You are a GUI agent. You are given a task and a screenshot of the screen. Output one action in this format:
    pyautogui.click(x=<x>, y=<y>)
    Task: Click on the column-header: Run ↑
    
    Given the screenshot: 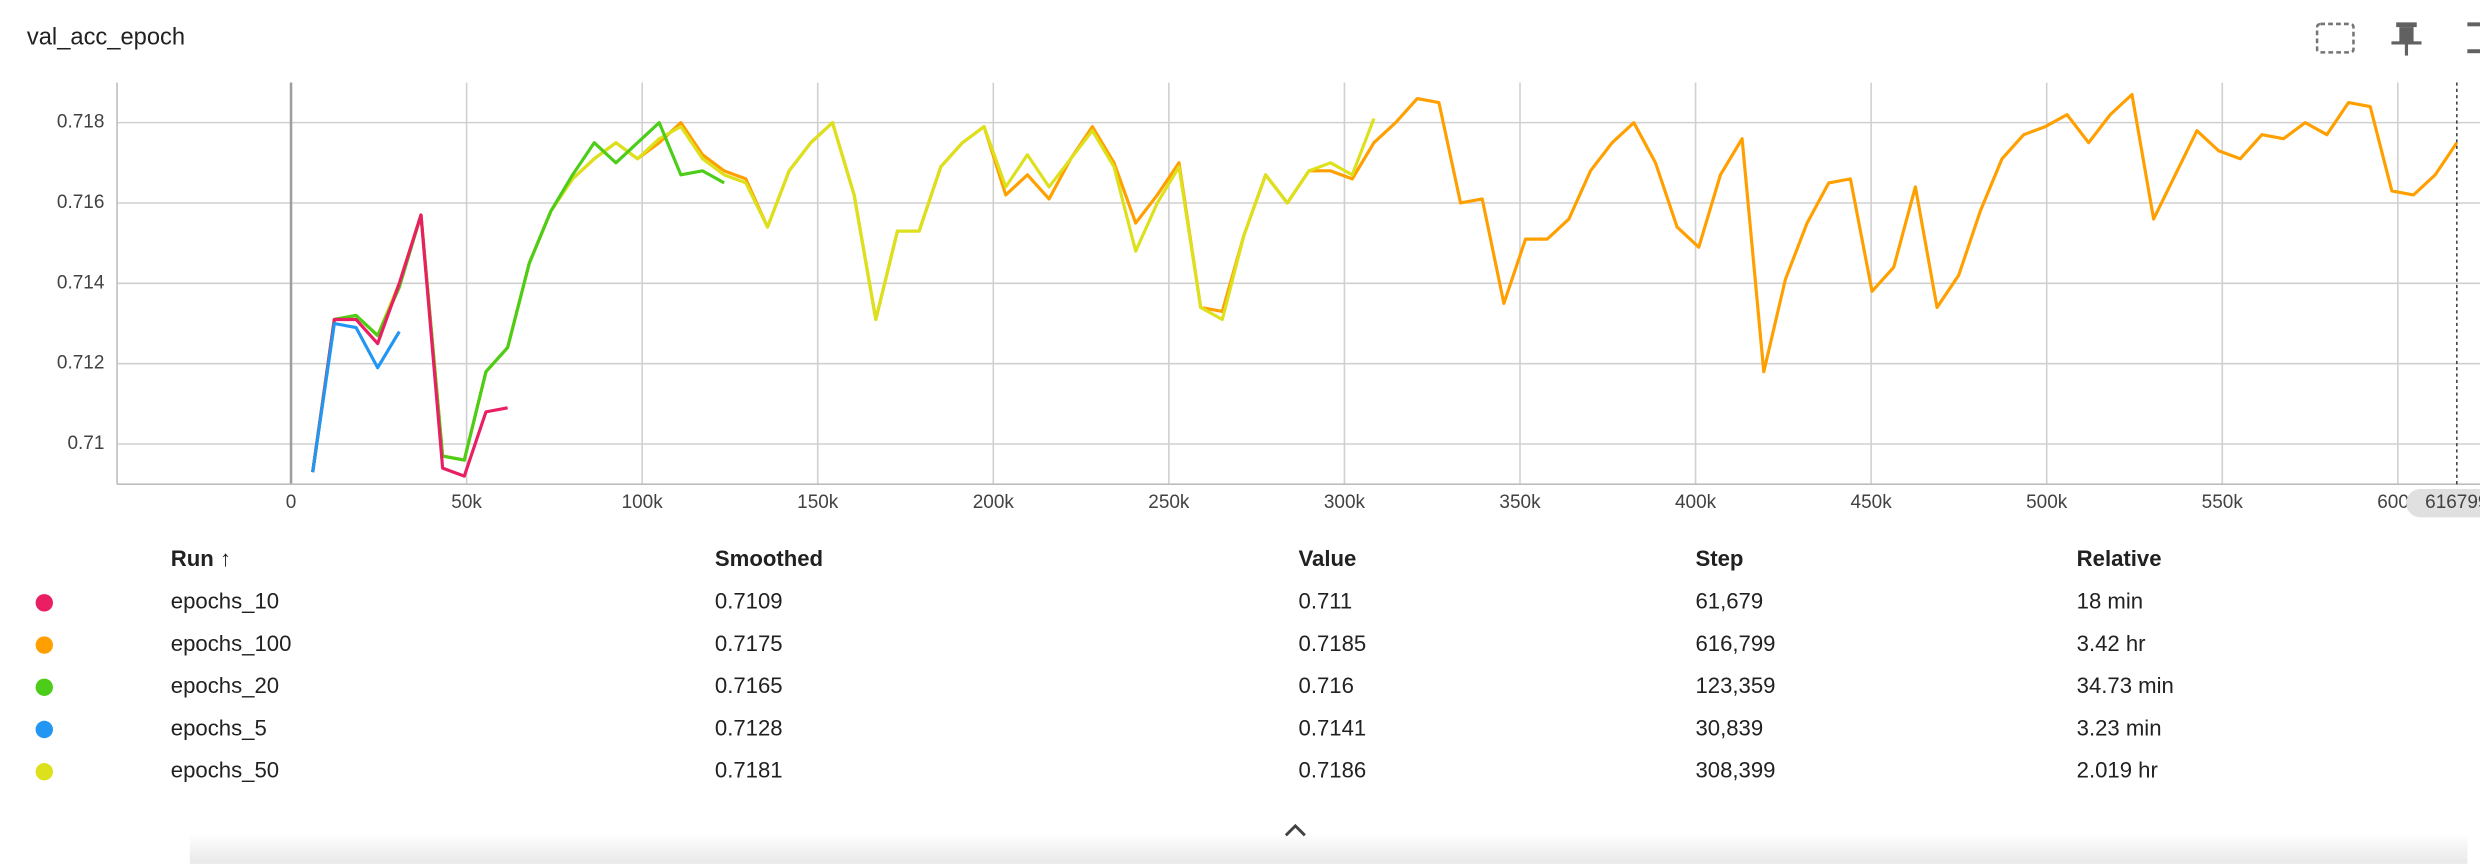 What is the action you would take?
    pyautogui.click(x=201, y=558)
    